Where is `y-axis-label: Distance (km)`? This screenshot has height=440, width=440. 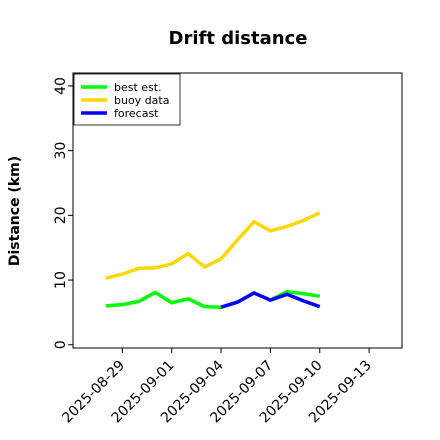
y-axis-label: Distance (km) is located at coordinates (15, 211).